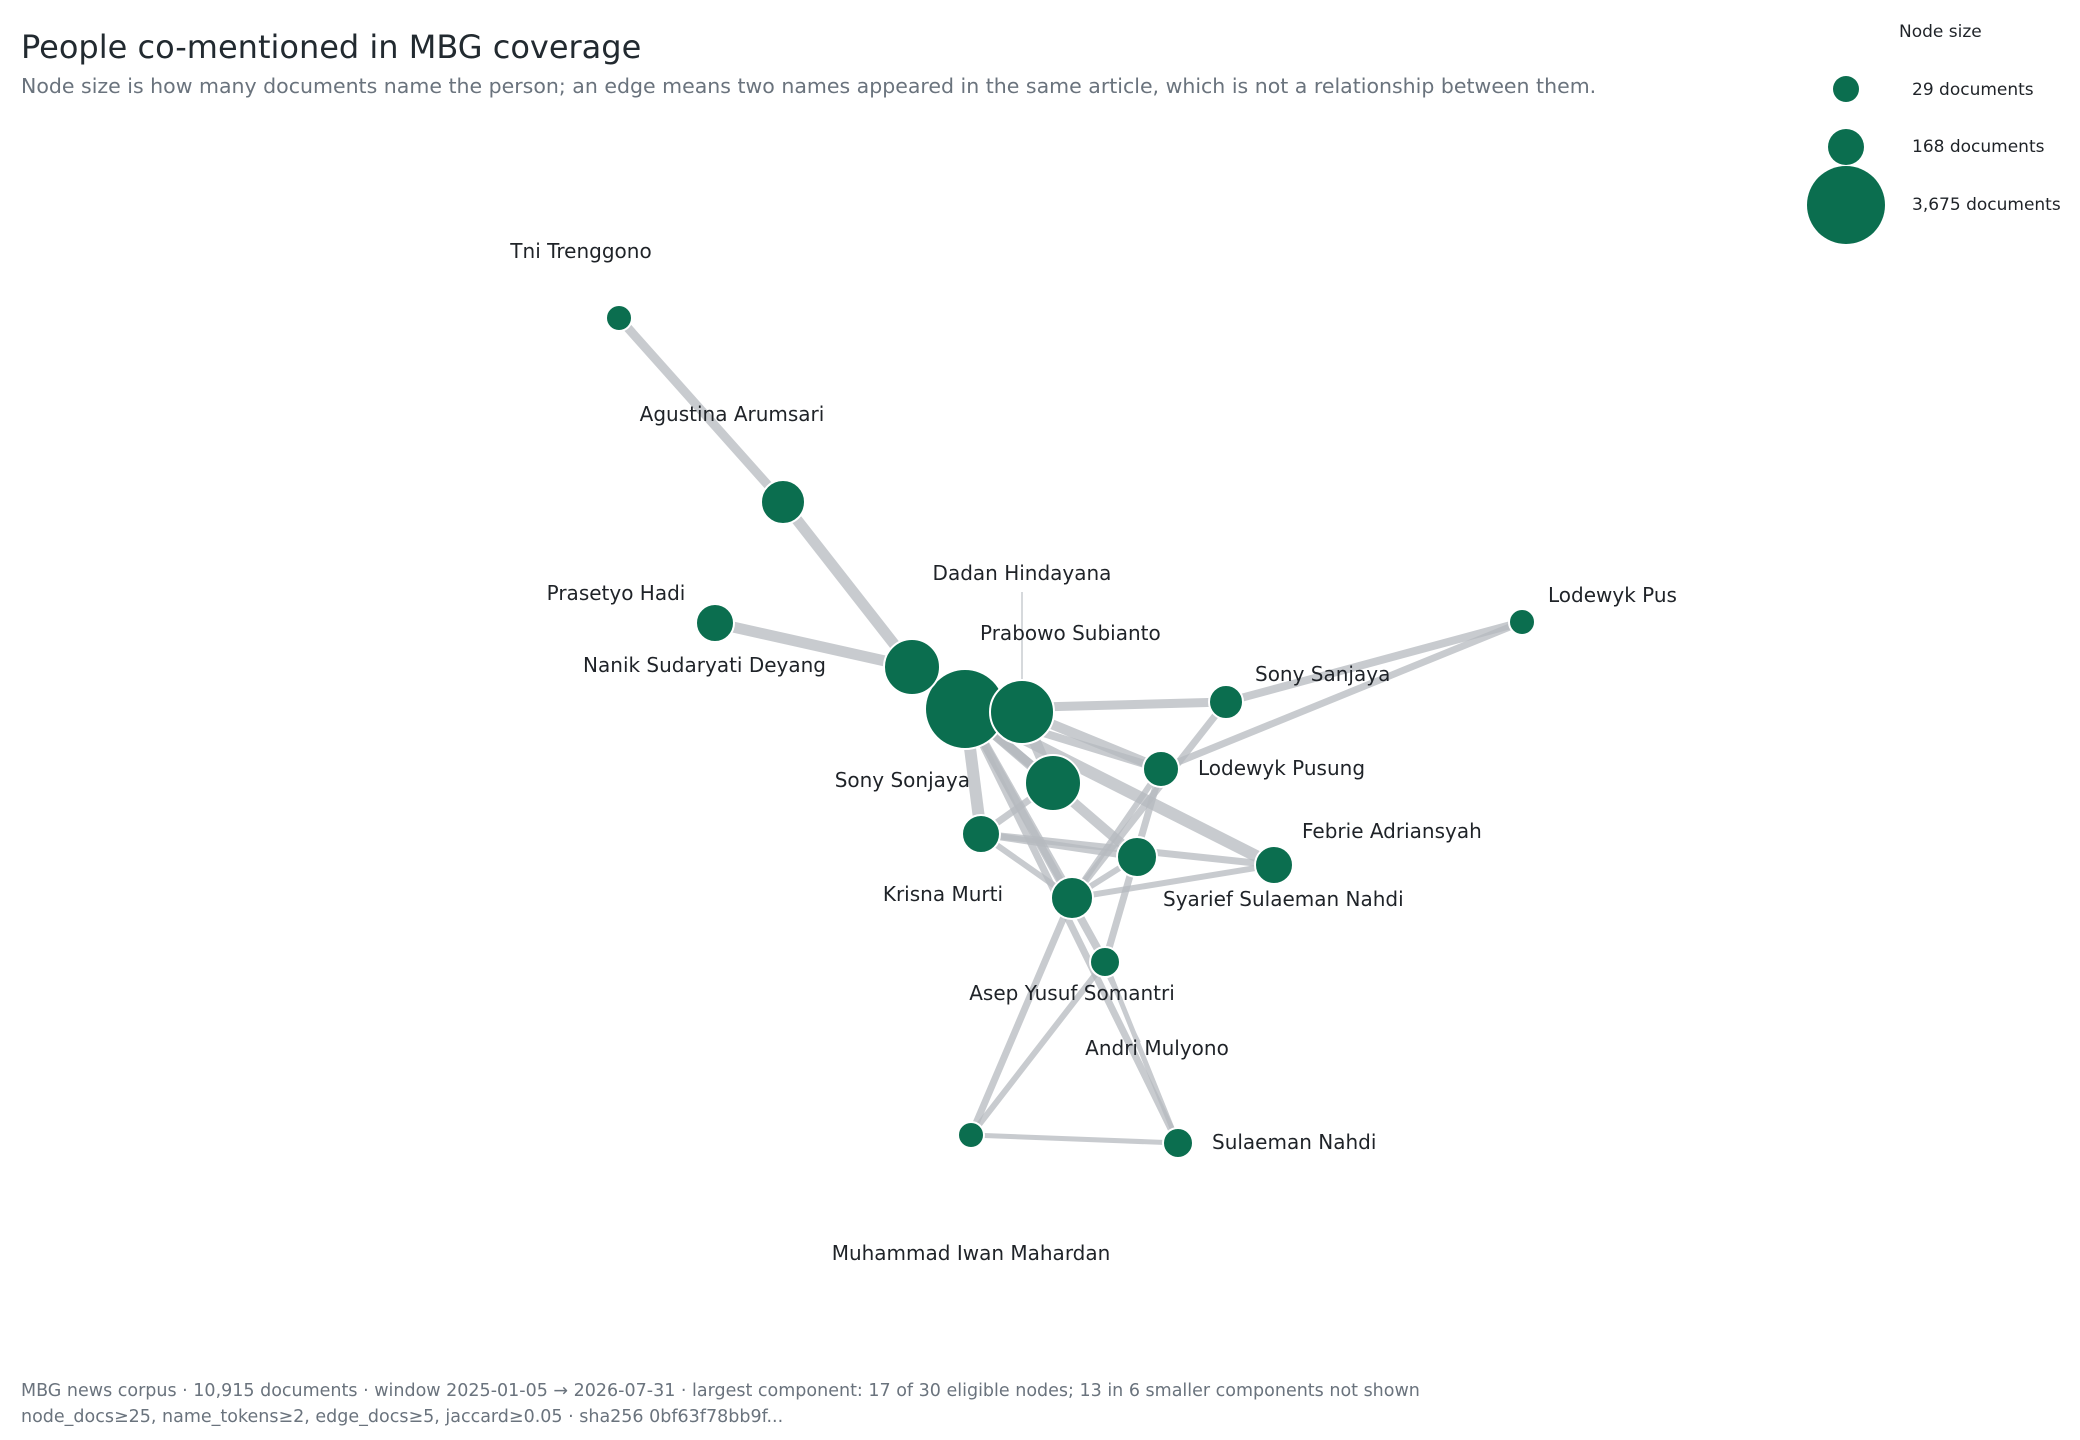  I want to click on node-label-lodpus: Lodewyk Pus, so click(1612, 595).